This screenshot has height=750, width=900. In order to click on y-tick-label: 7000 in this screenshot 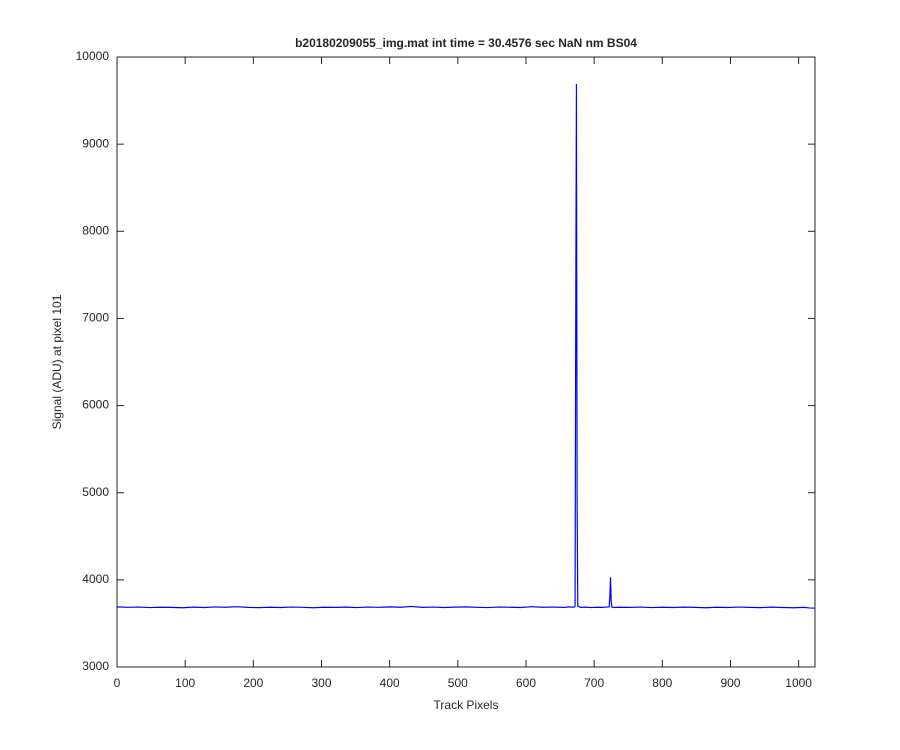, I will do `click(95, 318)`.